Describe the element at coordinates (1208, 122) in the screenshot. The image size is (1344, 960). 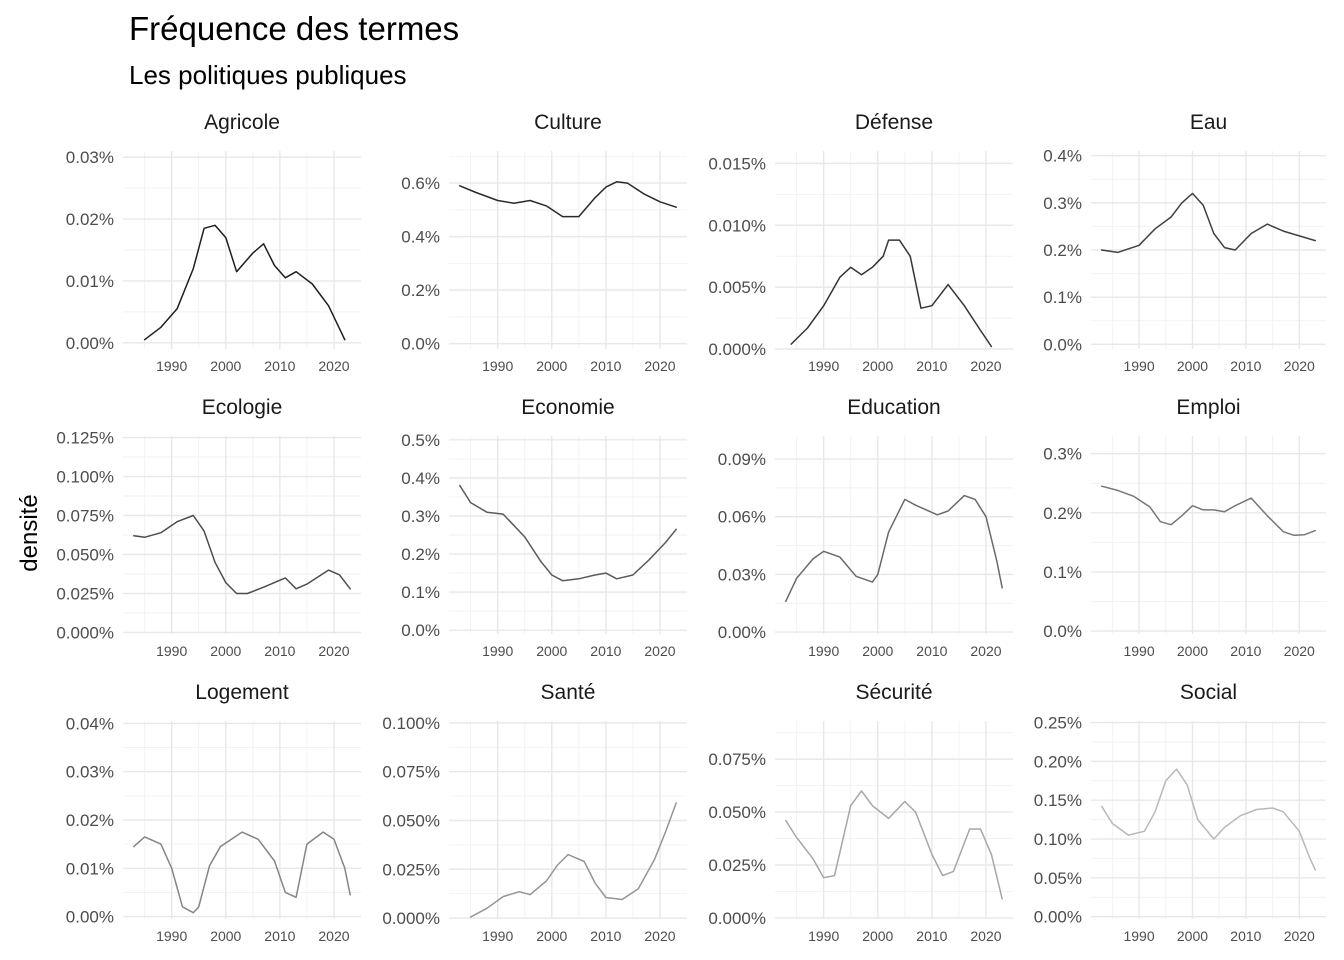
I see `panel-title: Eau` at that location.